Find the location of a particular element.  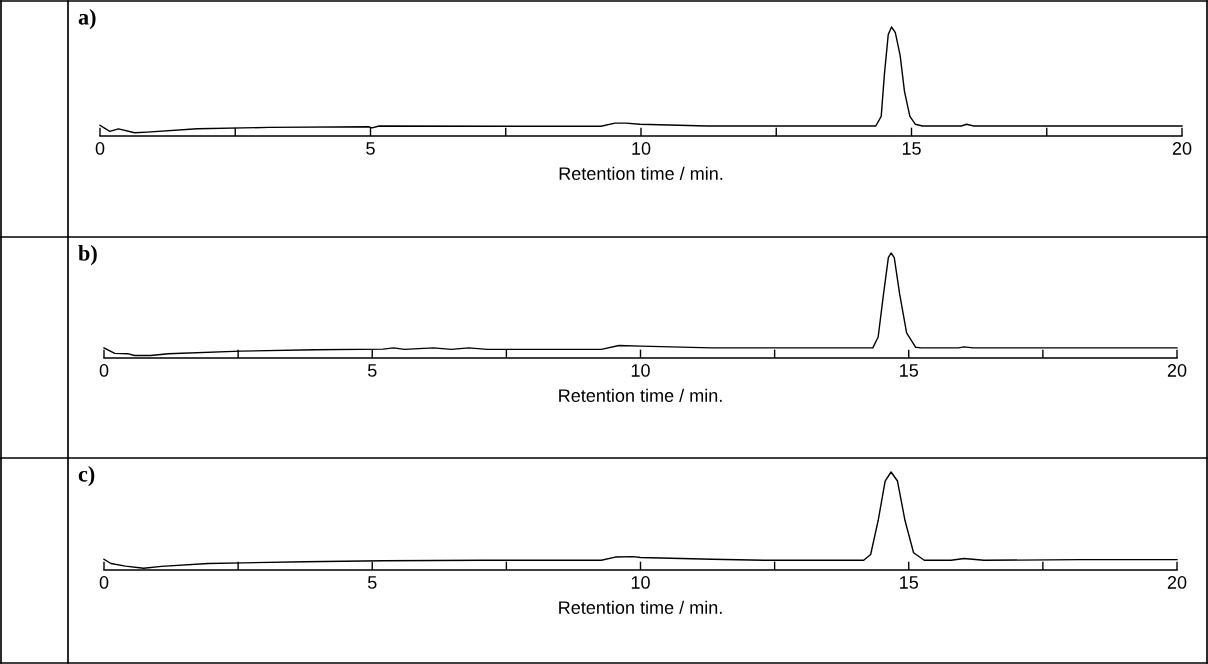

chart-title: a) is located at coordinates (87, 19).